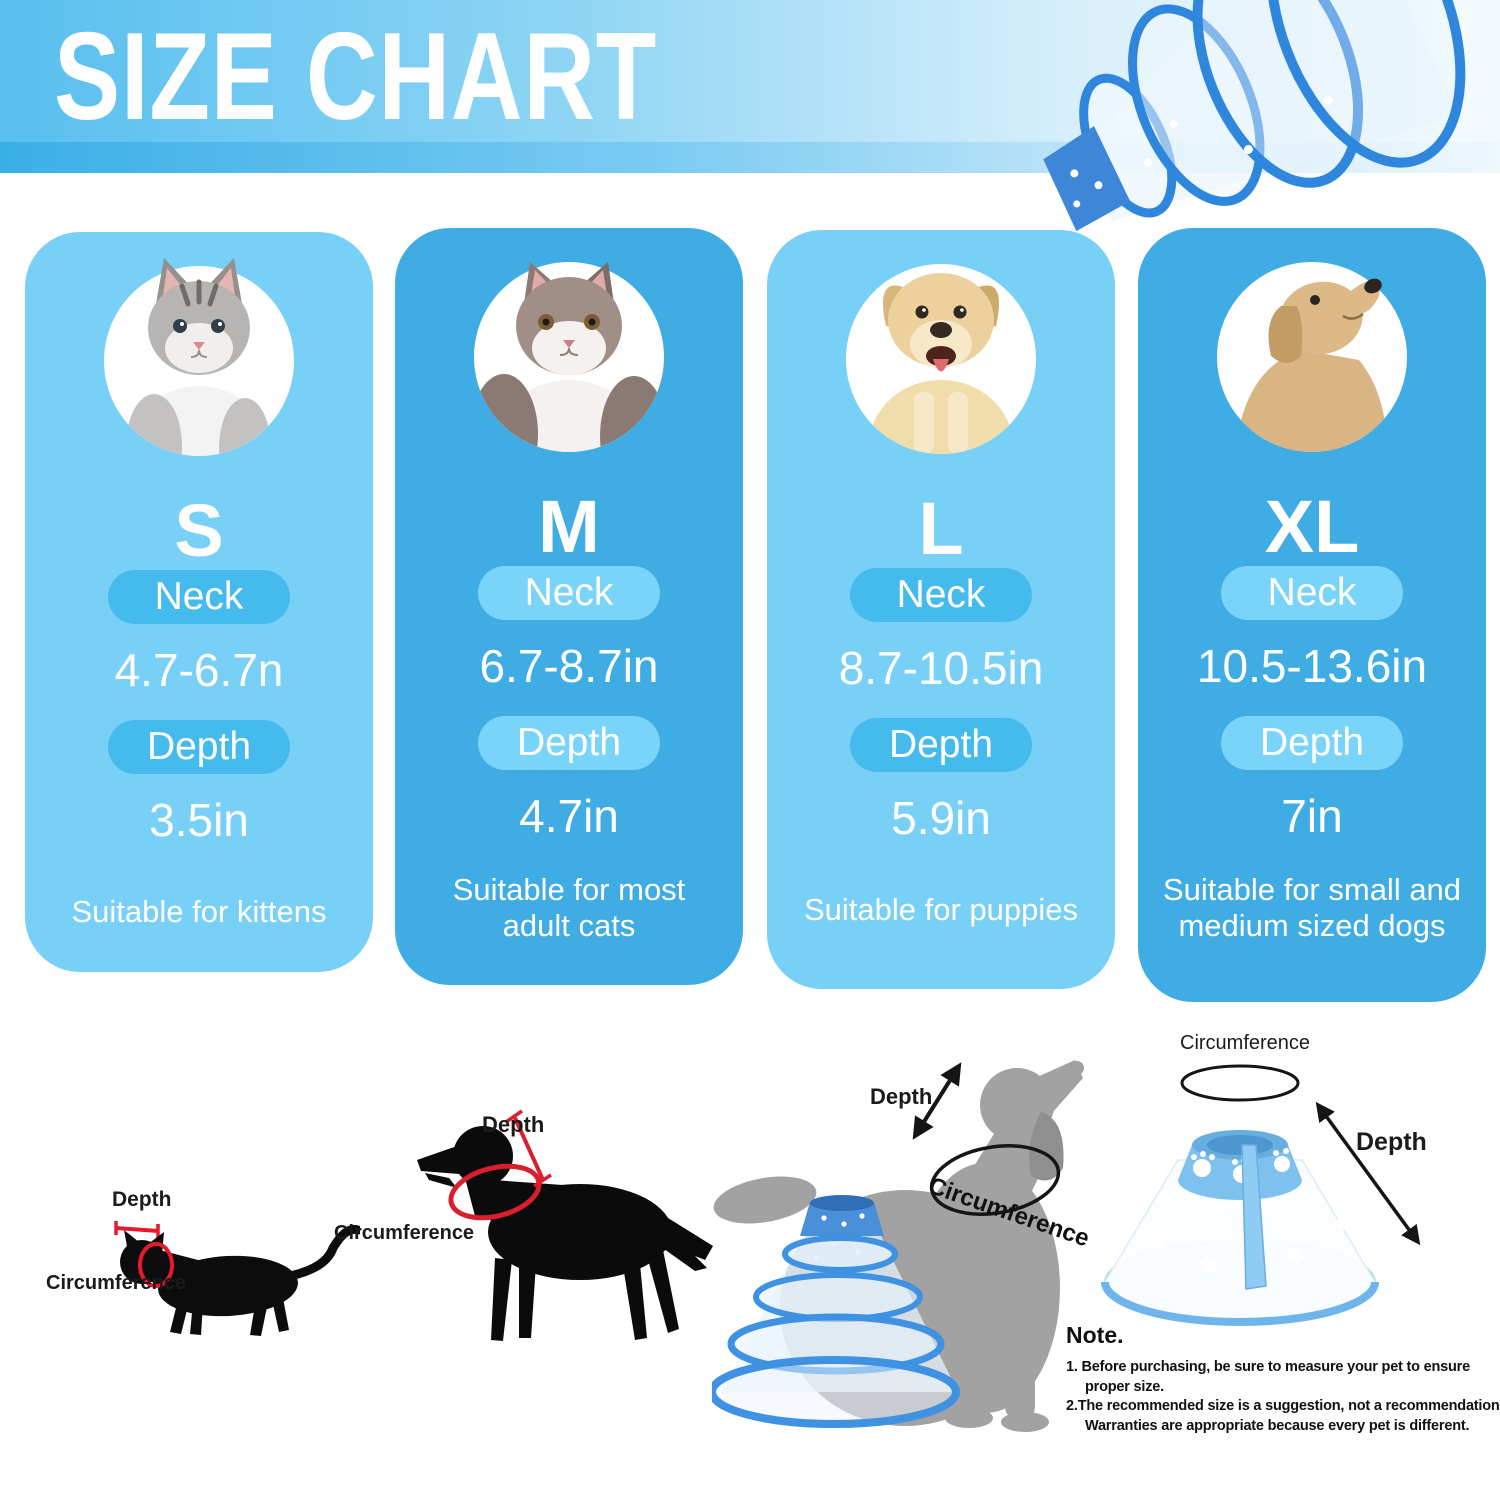 Image resolution: width=1500 pixels, height=1500 pixels. What do you see at coordinates (941, 910) in the screenshot?
I see `suitable-text: Suitable for puppies` at bounding box center [941, 910].